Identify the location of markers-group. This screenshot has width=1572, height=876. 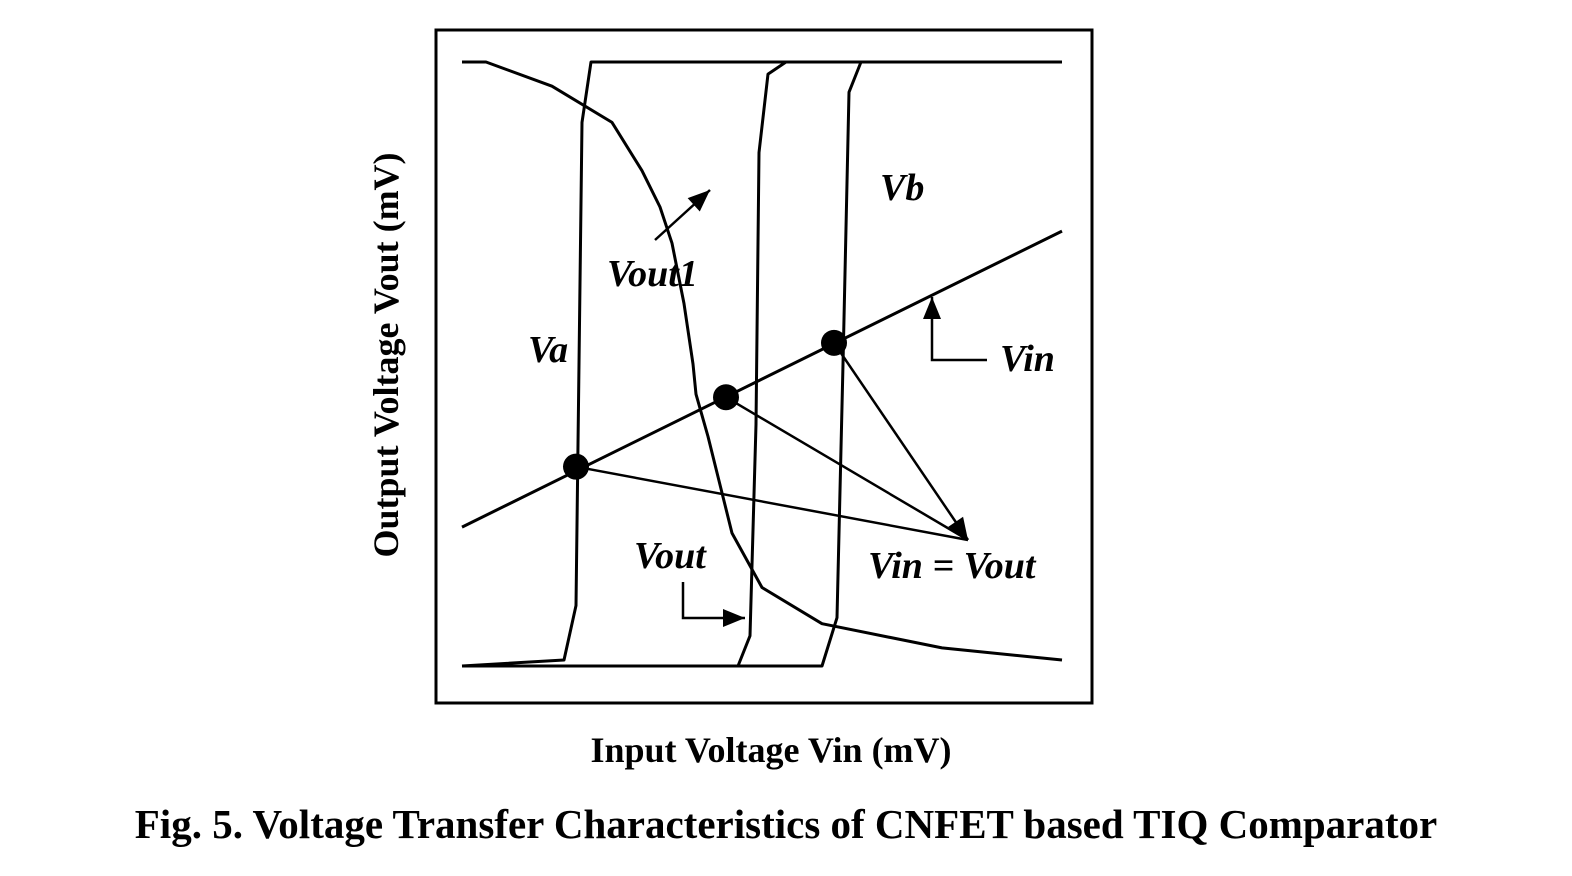
(705, 404).